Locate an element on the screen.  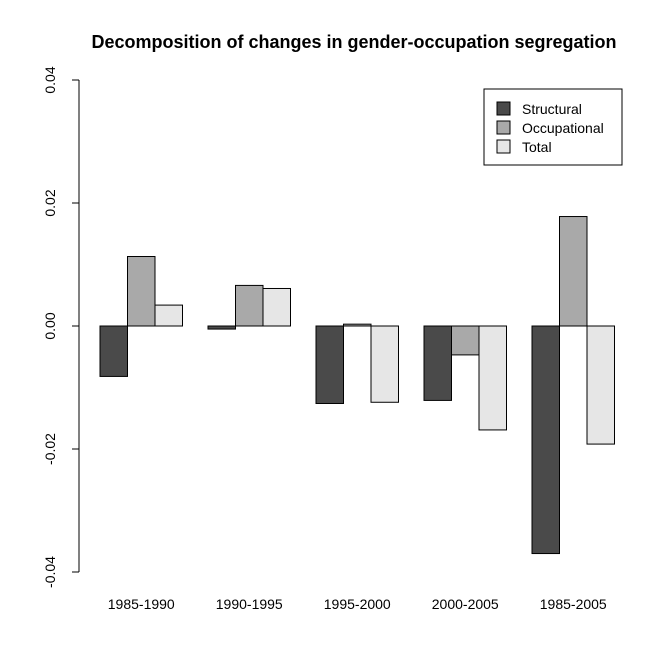
legend-label-total: Total is located at coordinates (537, 147).